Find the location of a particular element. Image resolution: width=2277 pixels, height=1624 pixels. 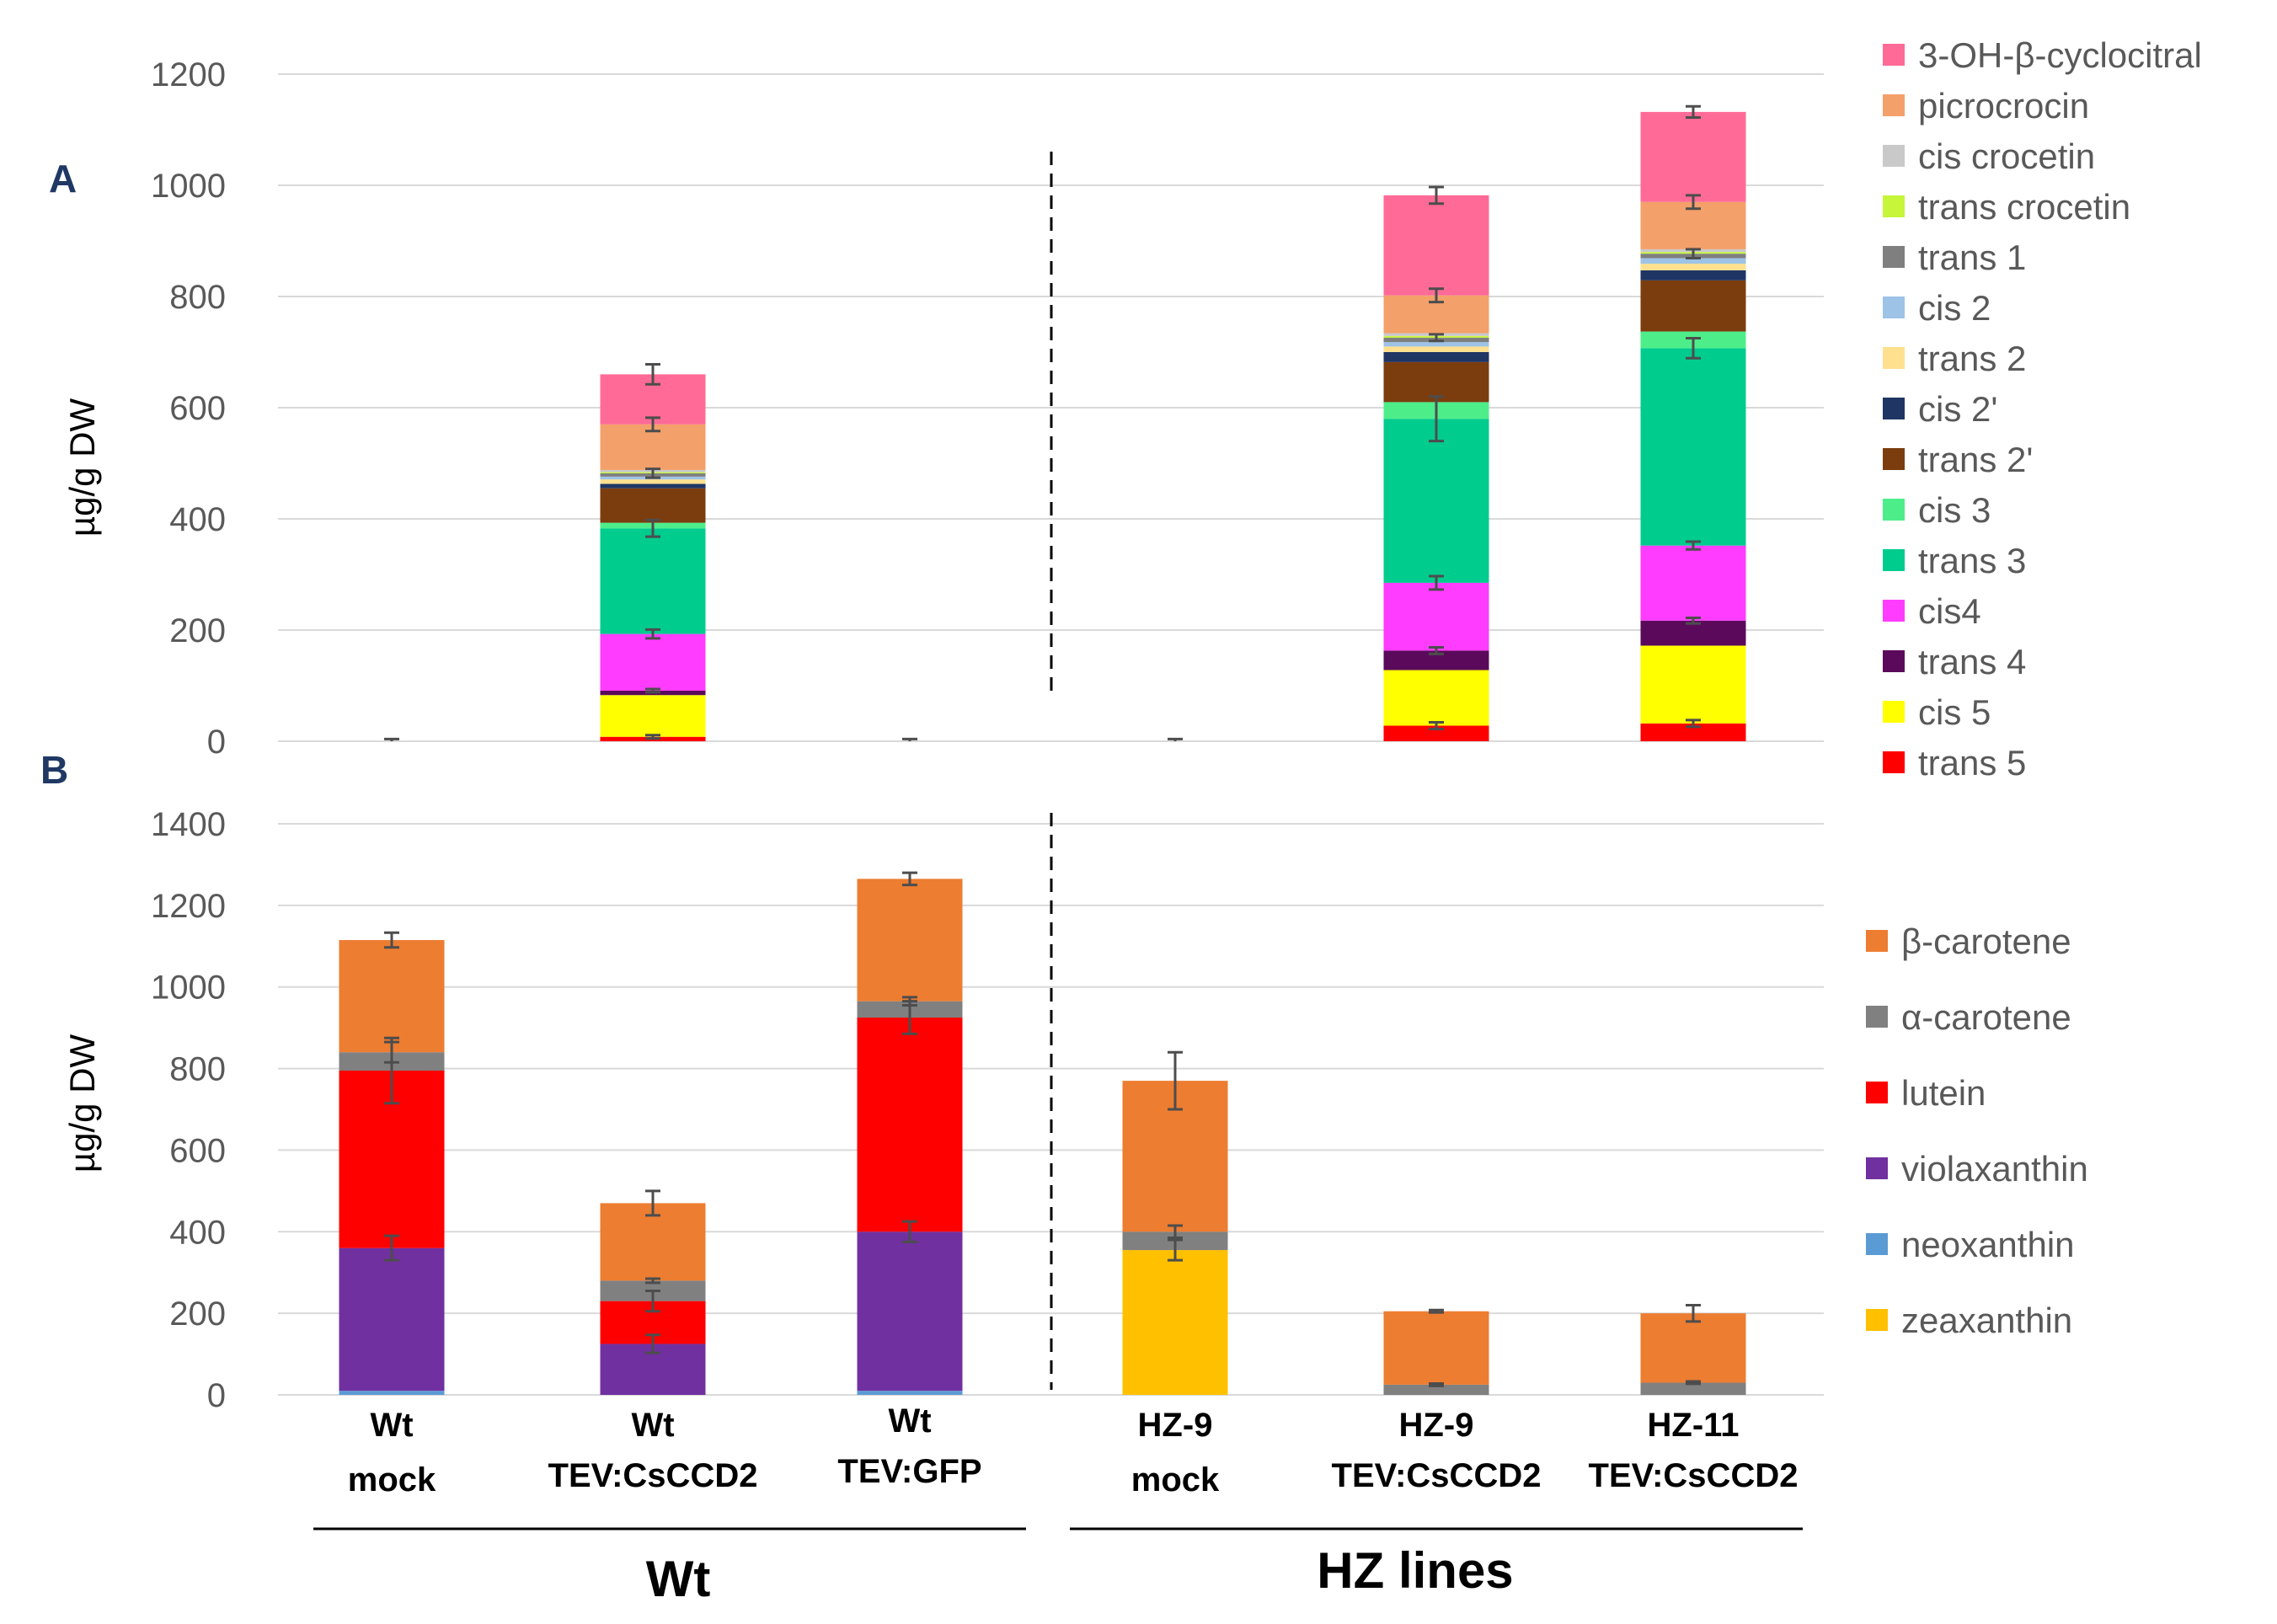

panel-b-error-bar-hz-11-tev-csccd2-beta-carotene is located at coordinates (1693, 1313).